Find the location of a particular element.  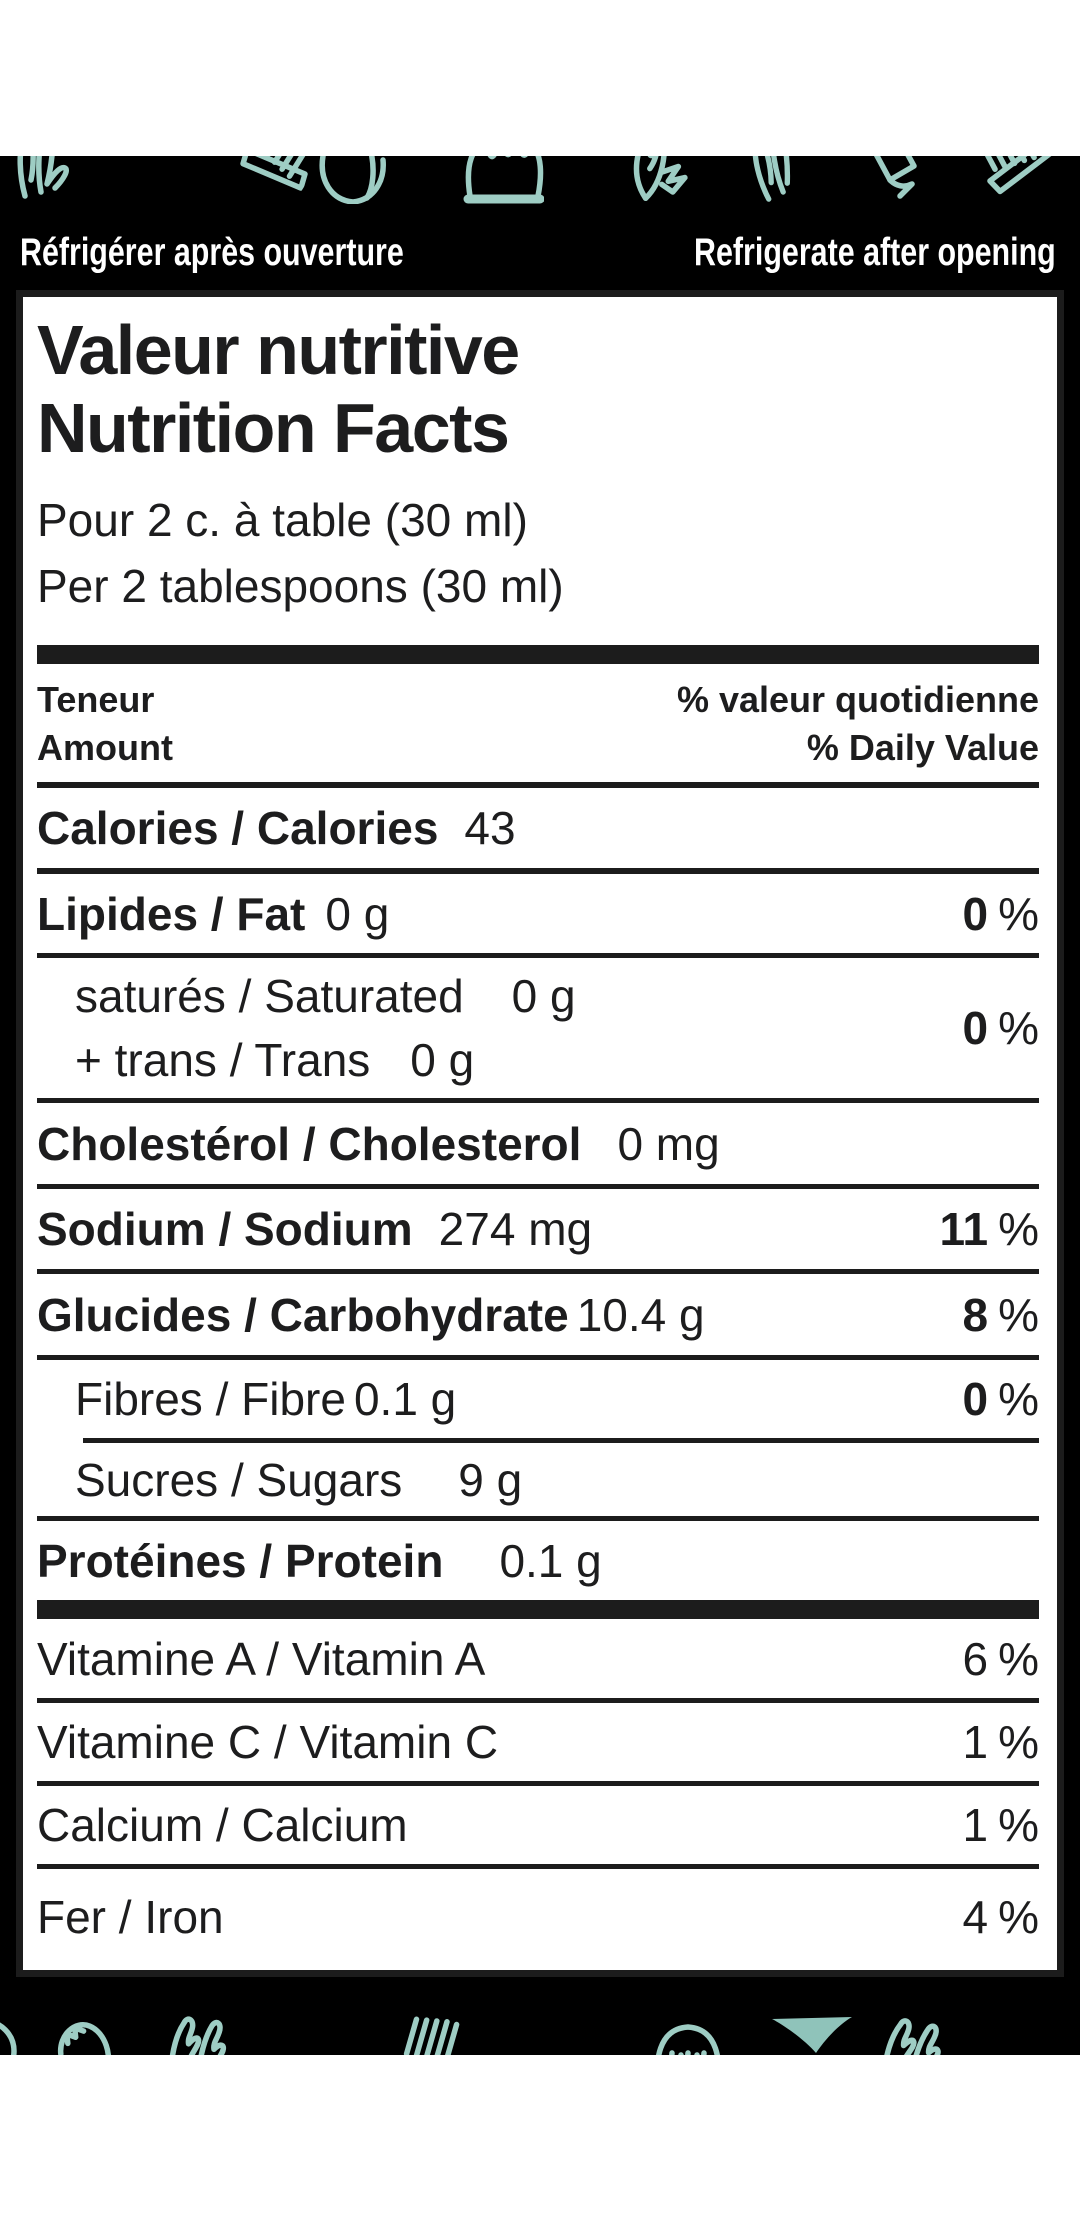

daily-value: 6% is located at coordinates (1001, 1659).